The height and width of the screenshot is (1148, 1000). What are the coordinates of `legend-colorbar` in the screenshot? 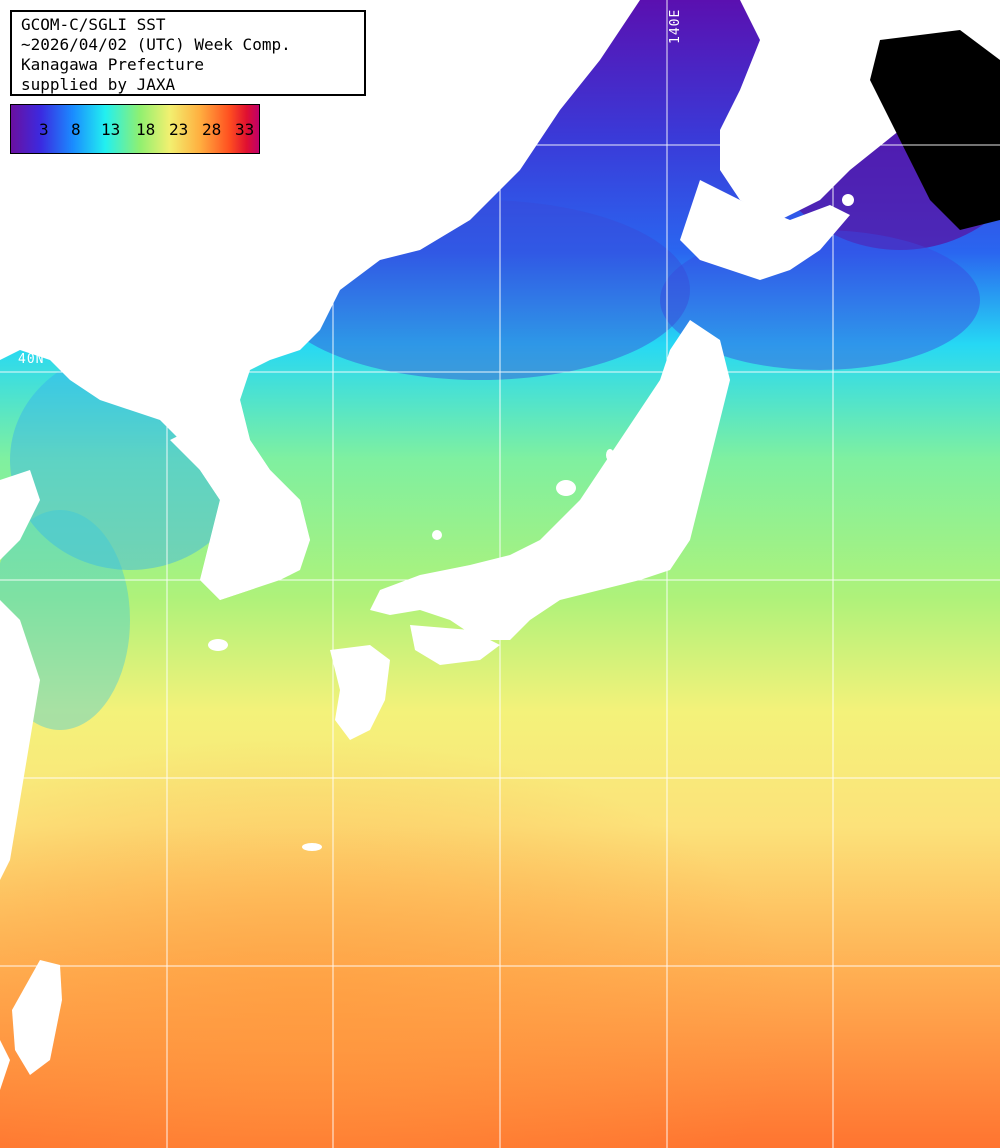 It's located at (135, 129).